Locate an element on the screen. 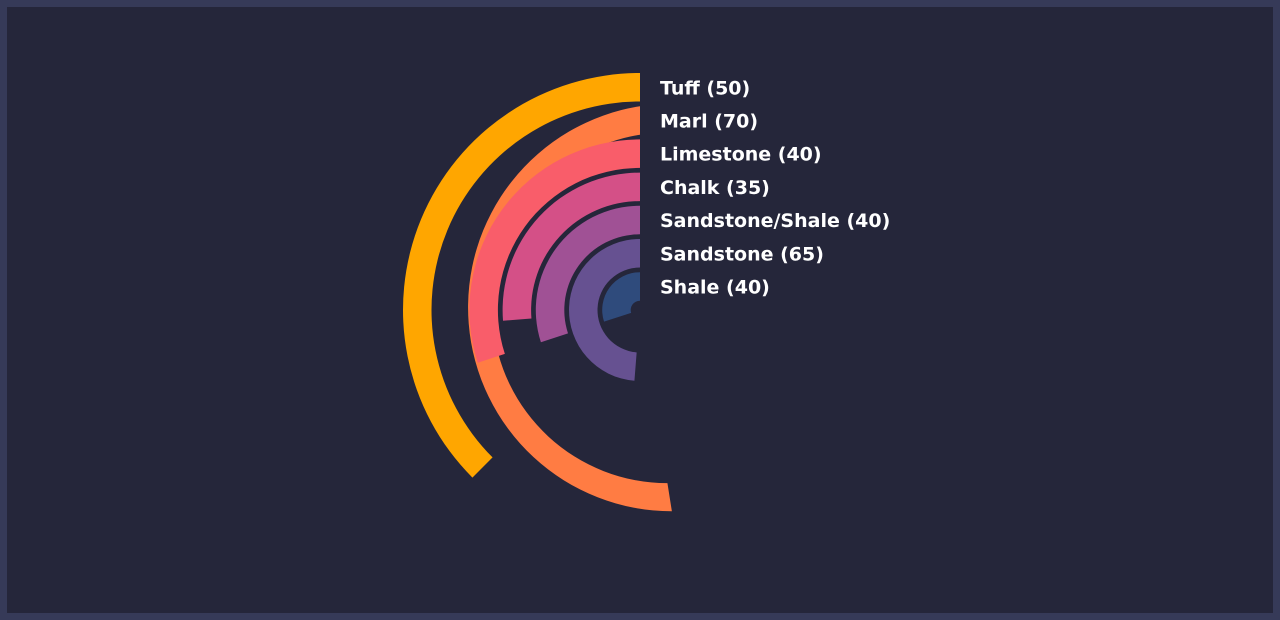  label-limestone: Limestone (40) is located at coordinates (741, 155).